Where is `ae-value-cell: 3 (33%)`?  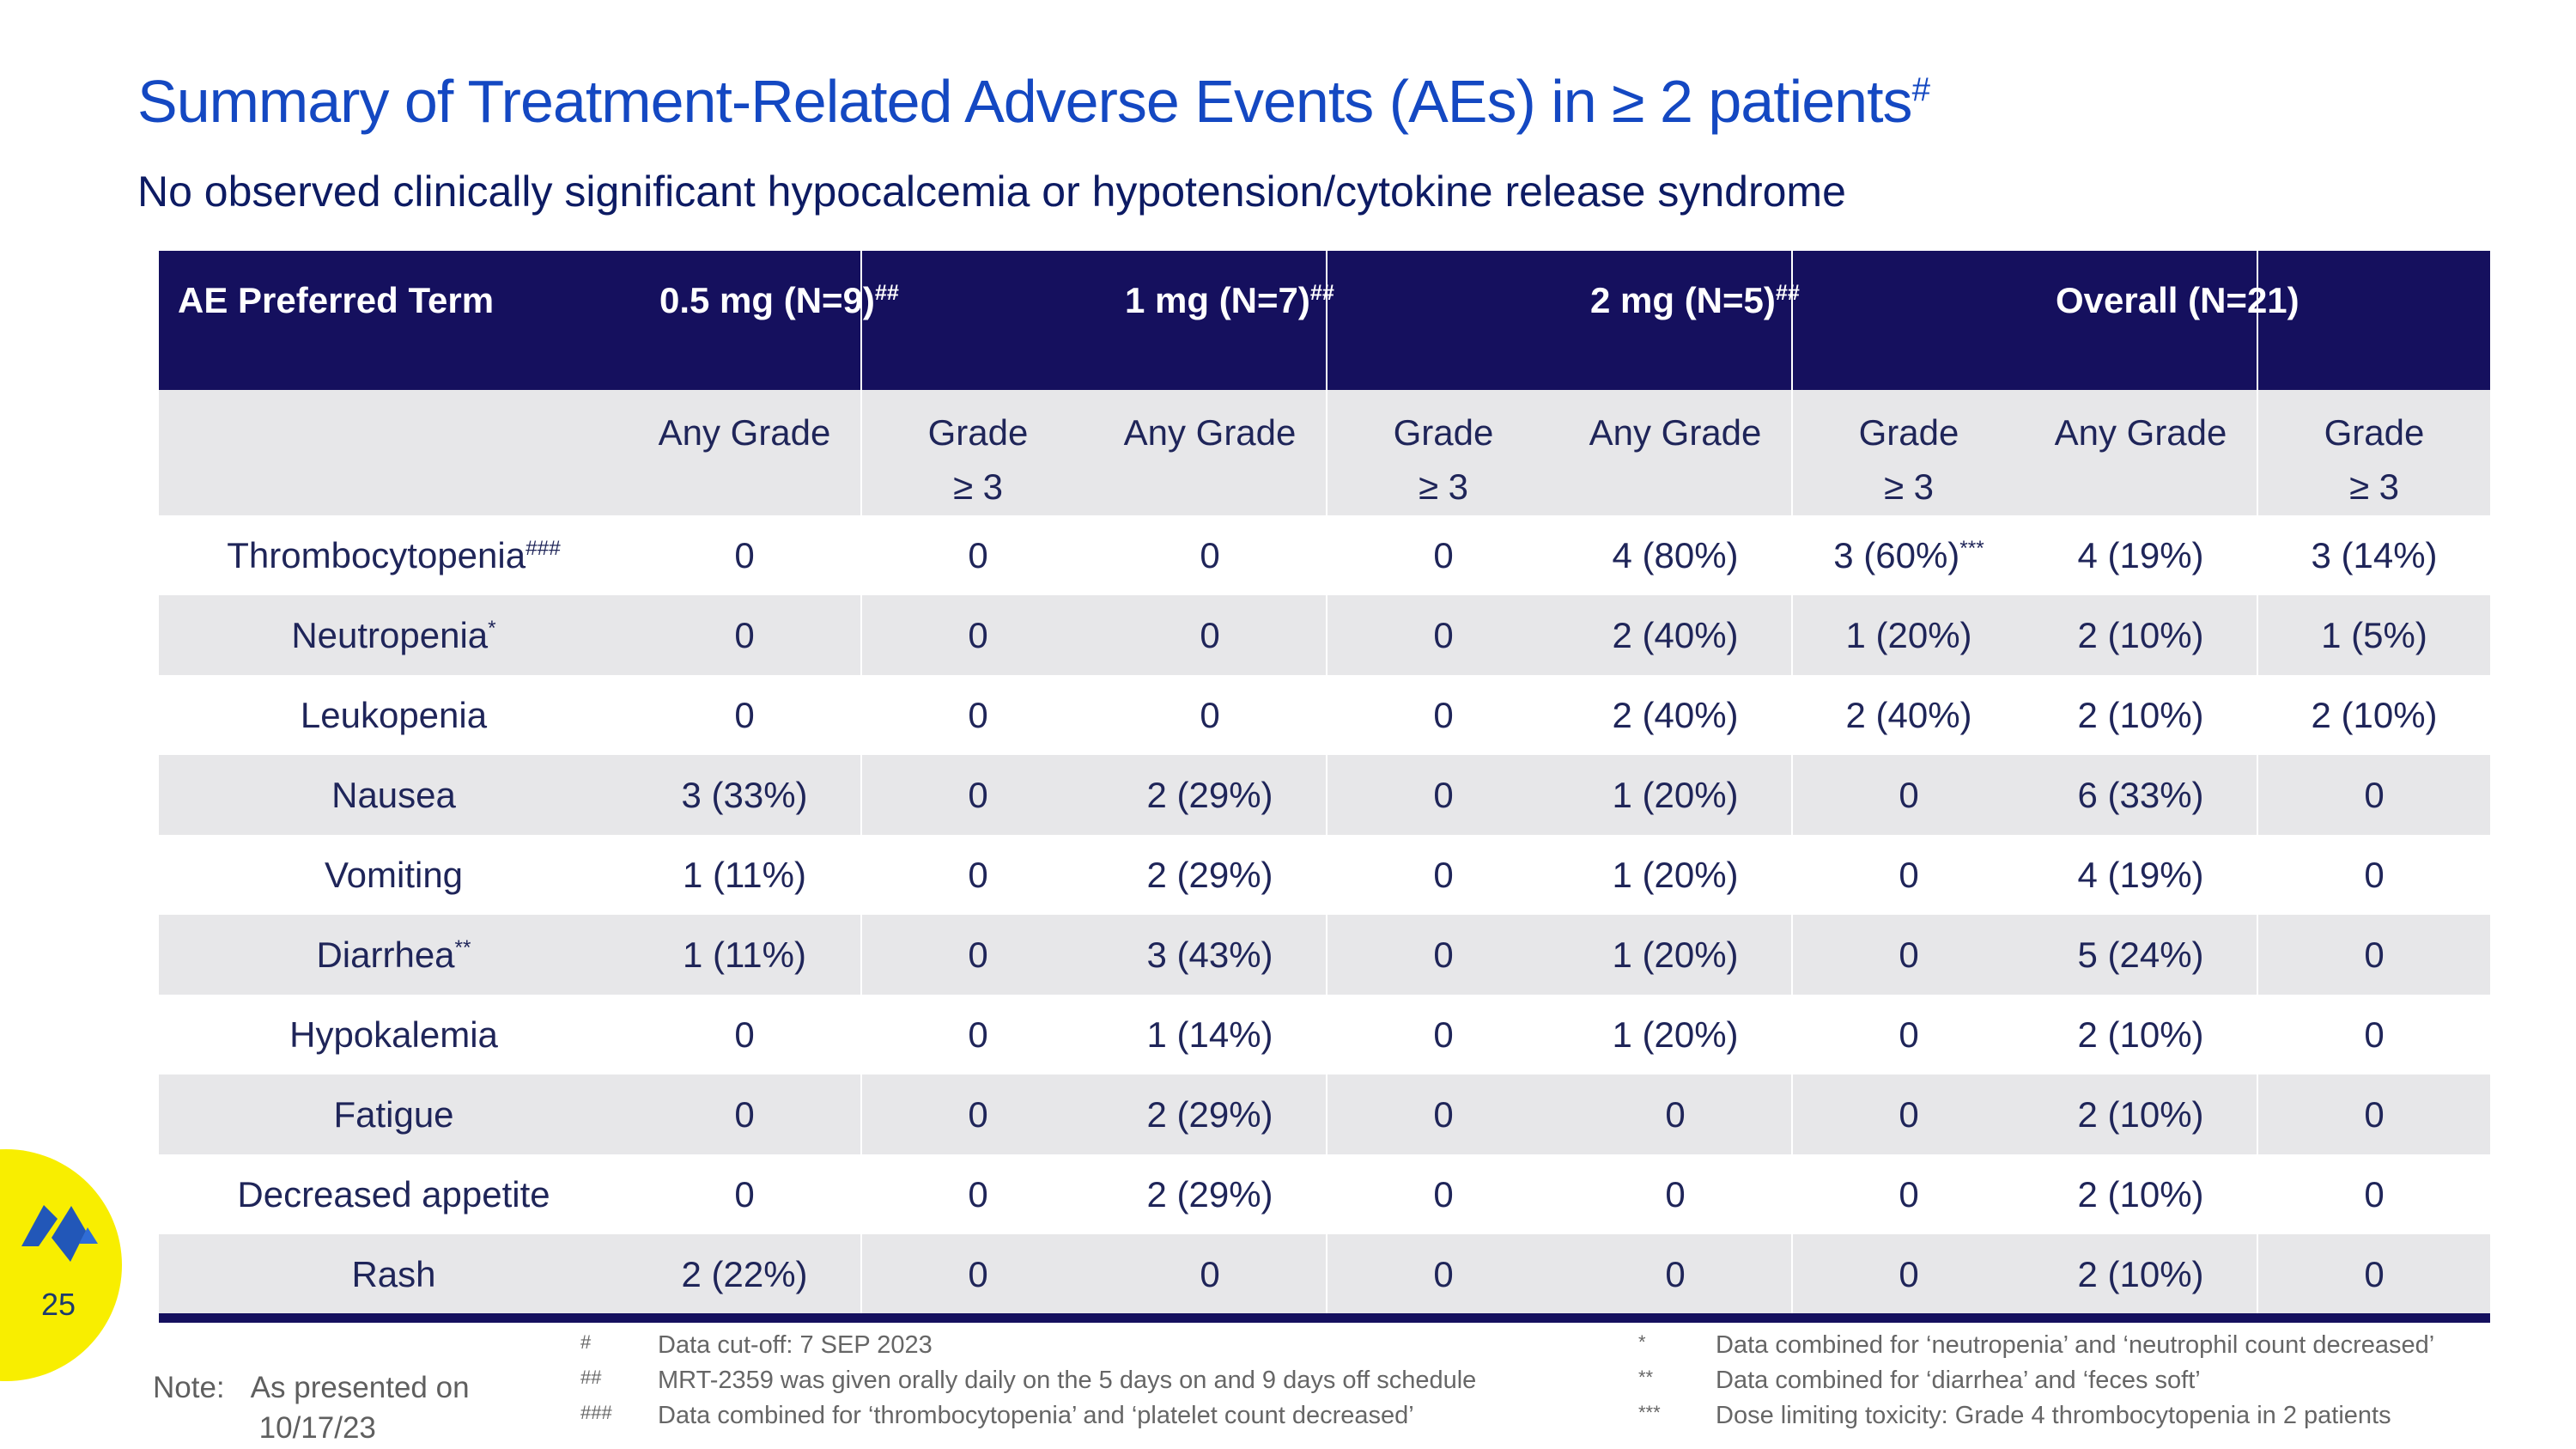
ae-value-cell: 3 (33%) is located at coordinates (745, 795).